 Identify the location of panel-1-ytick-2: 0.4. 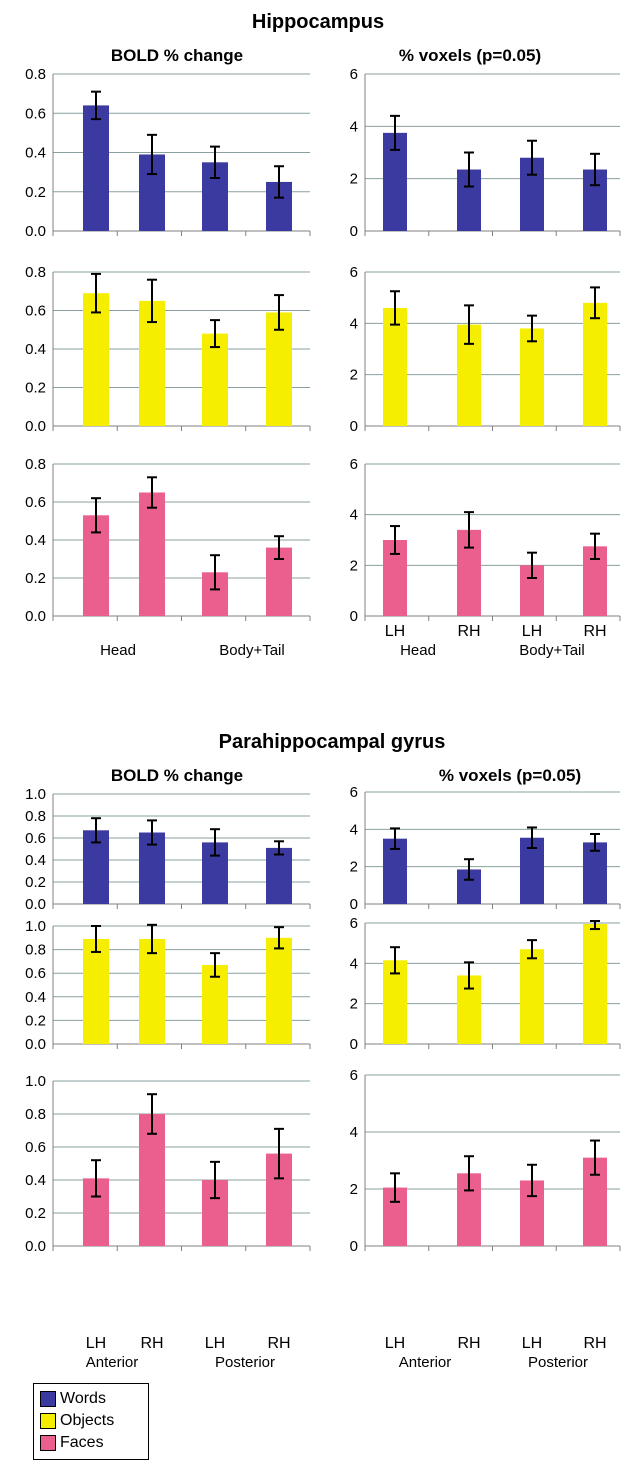
(35, 153).